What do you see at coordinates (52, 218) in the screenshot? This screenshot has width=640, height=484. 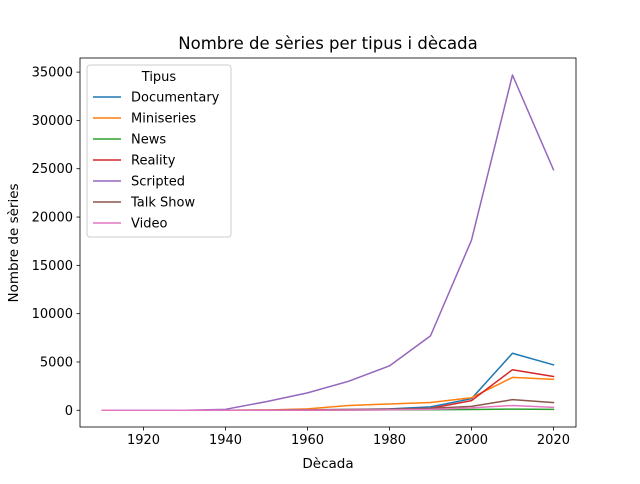 I see `y-tick-label: 20000` at bounding box center [52, 218].